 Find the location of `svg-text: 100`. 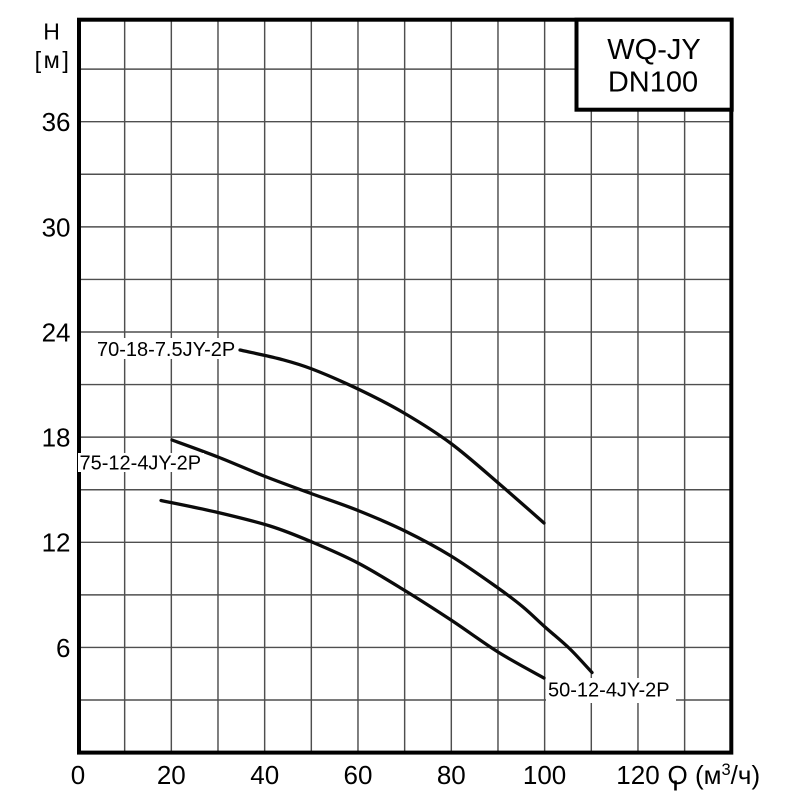

svg-text: 100 is located at coordinates (544, 775).